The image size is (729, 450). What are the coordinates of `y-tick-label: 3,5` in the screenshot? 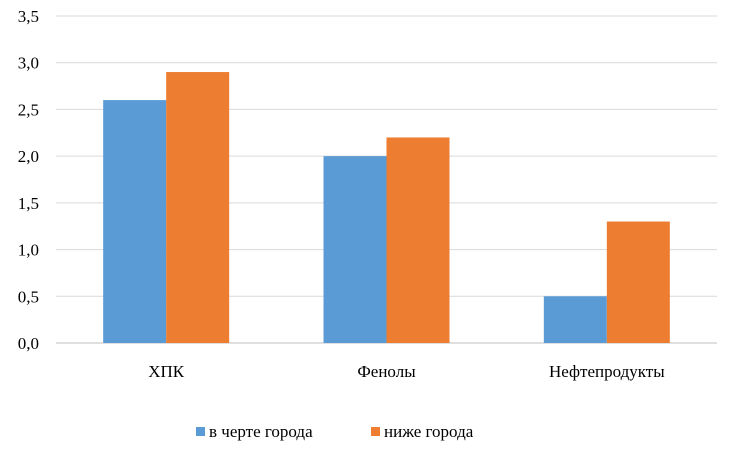 It's located at (28, 16).